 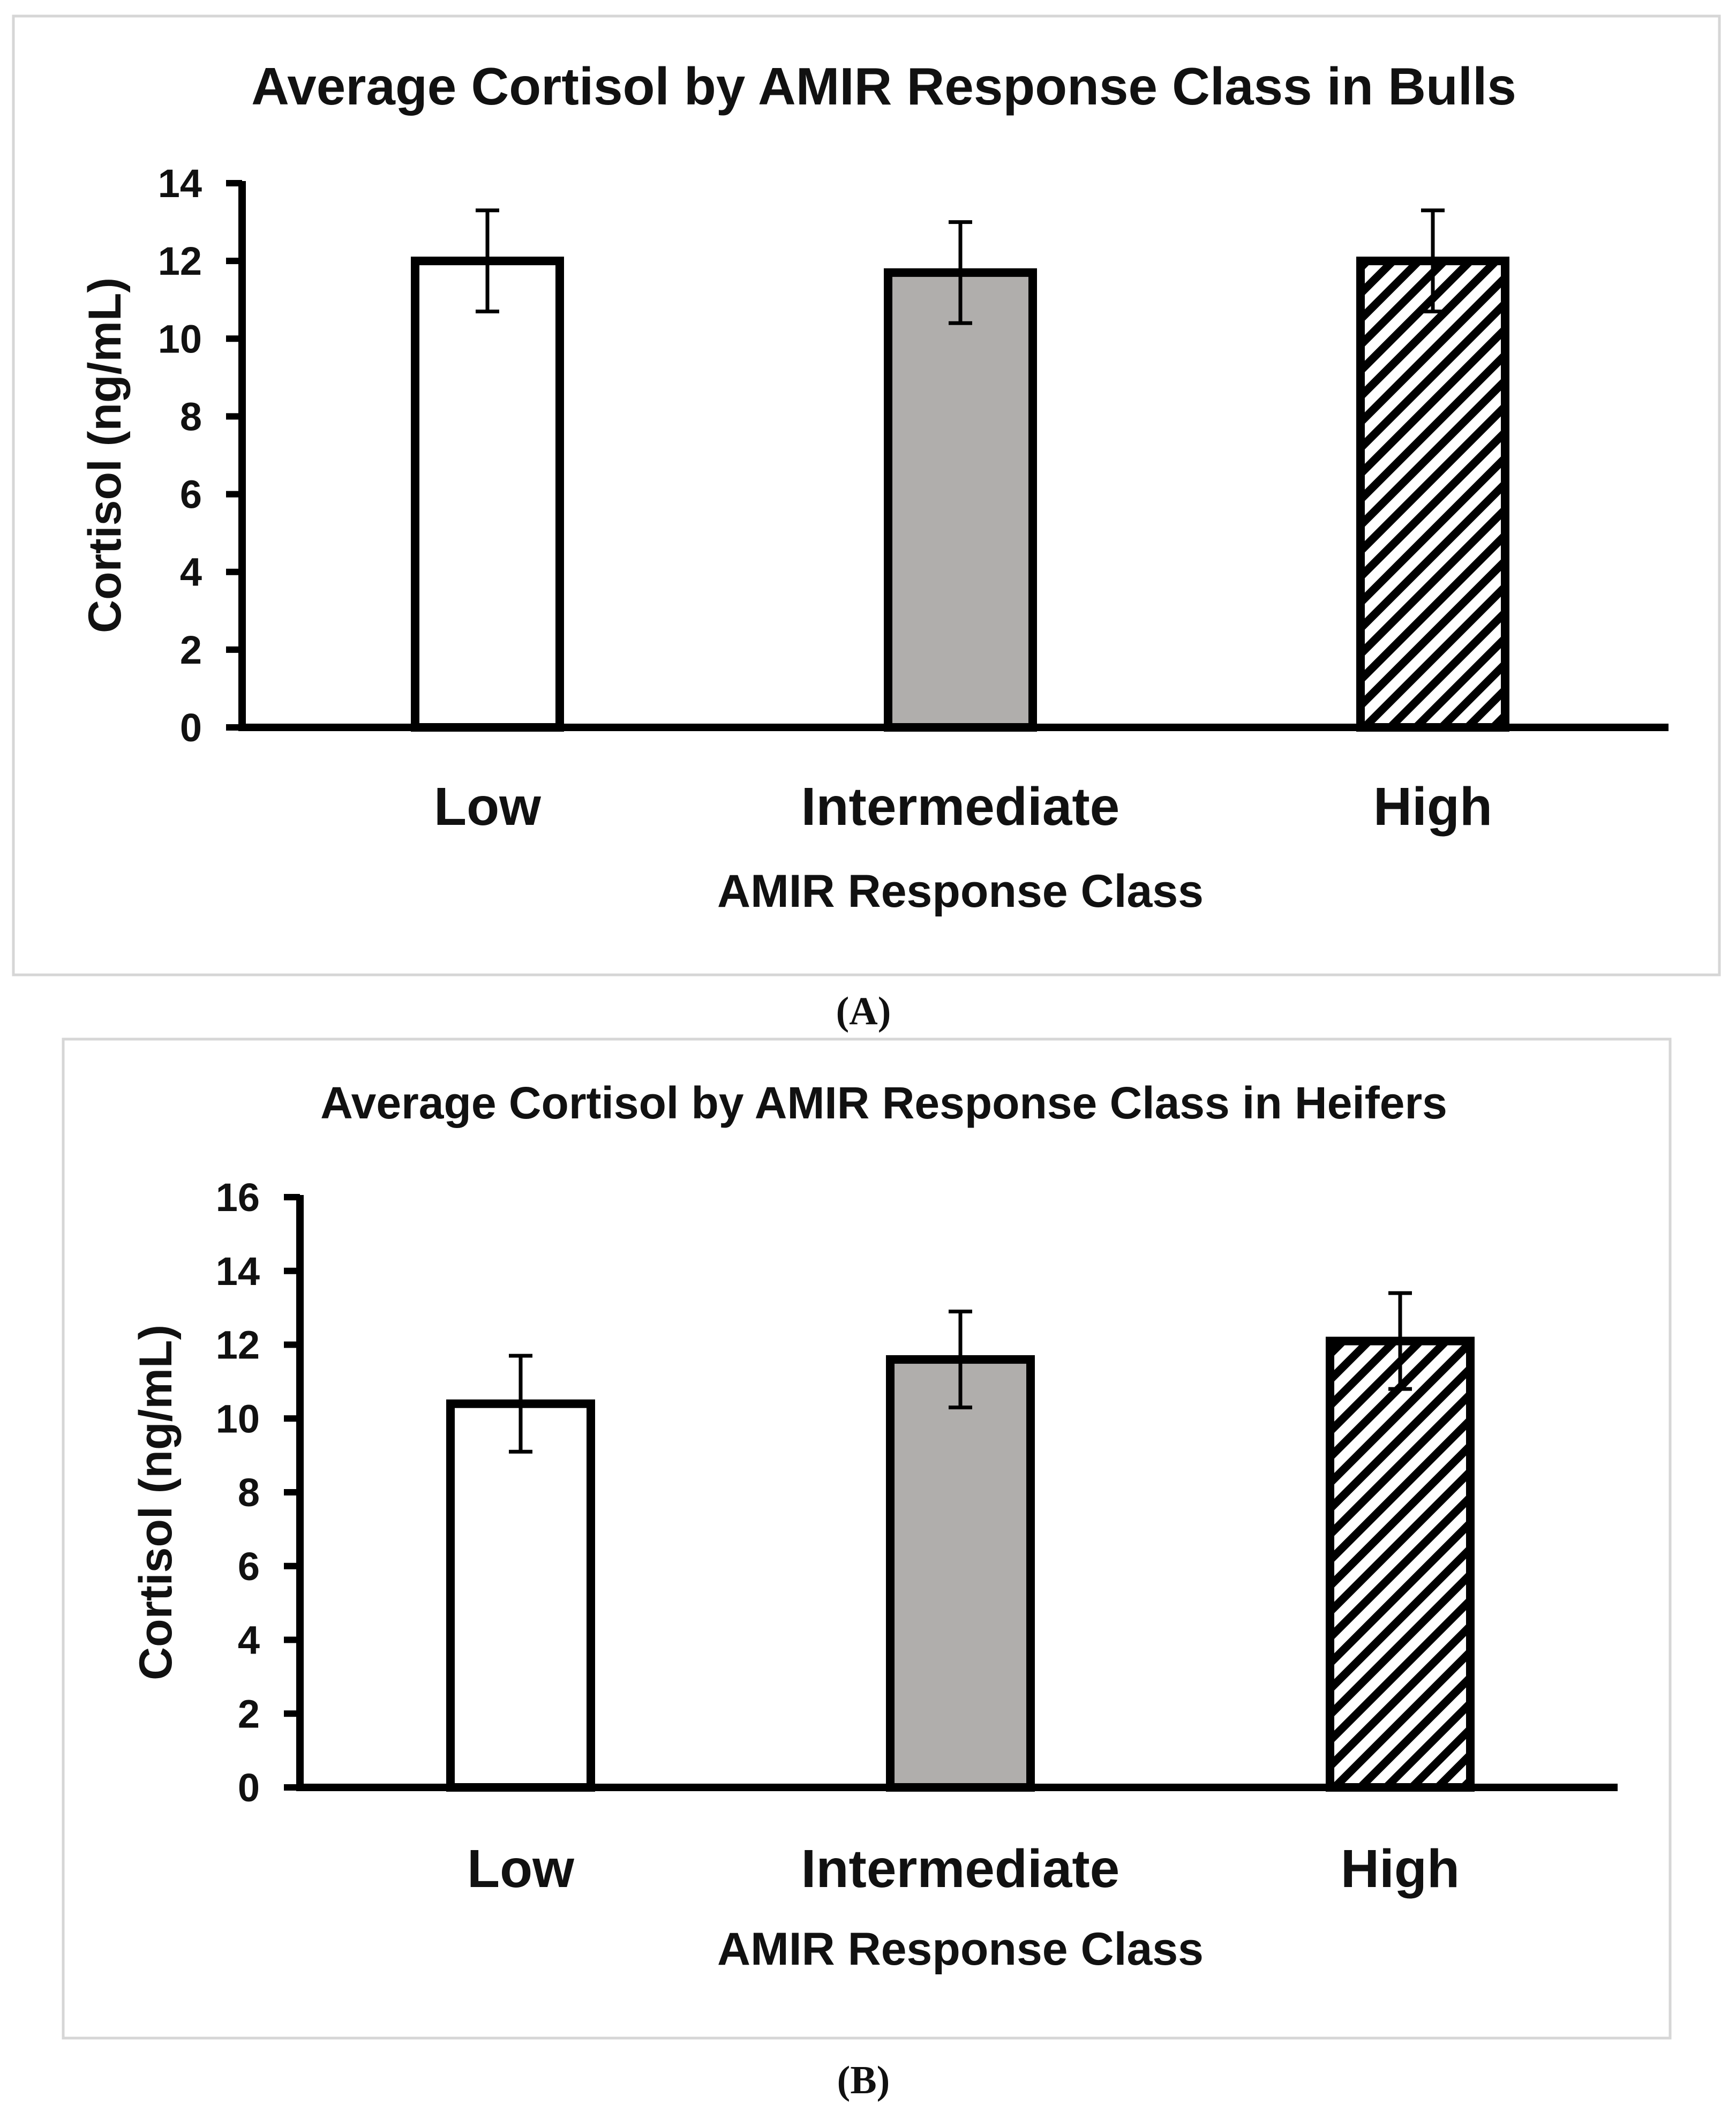 What do you see at coordinates (520, 1595) in the screenshot?
I see `panel-b-bar-low` at bounding box center [520, 1595].